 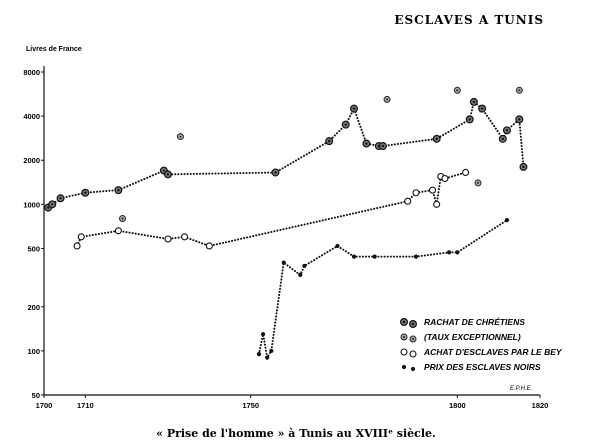 I want to click on legend-item: ACHAT D'ESCLAVES PAR LE BEY, so click(x=481, y=352).